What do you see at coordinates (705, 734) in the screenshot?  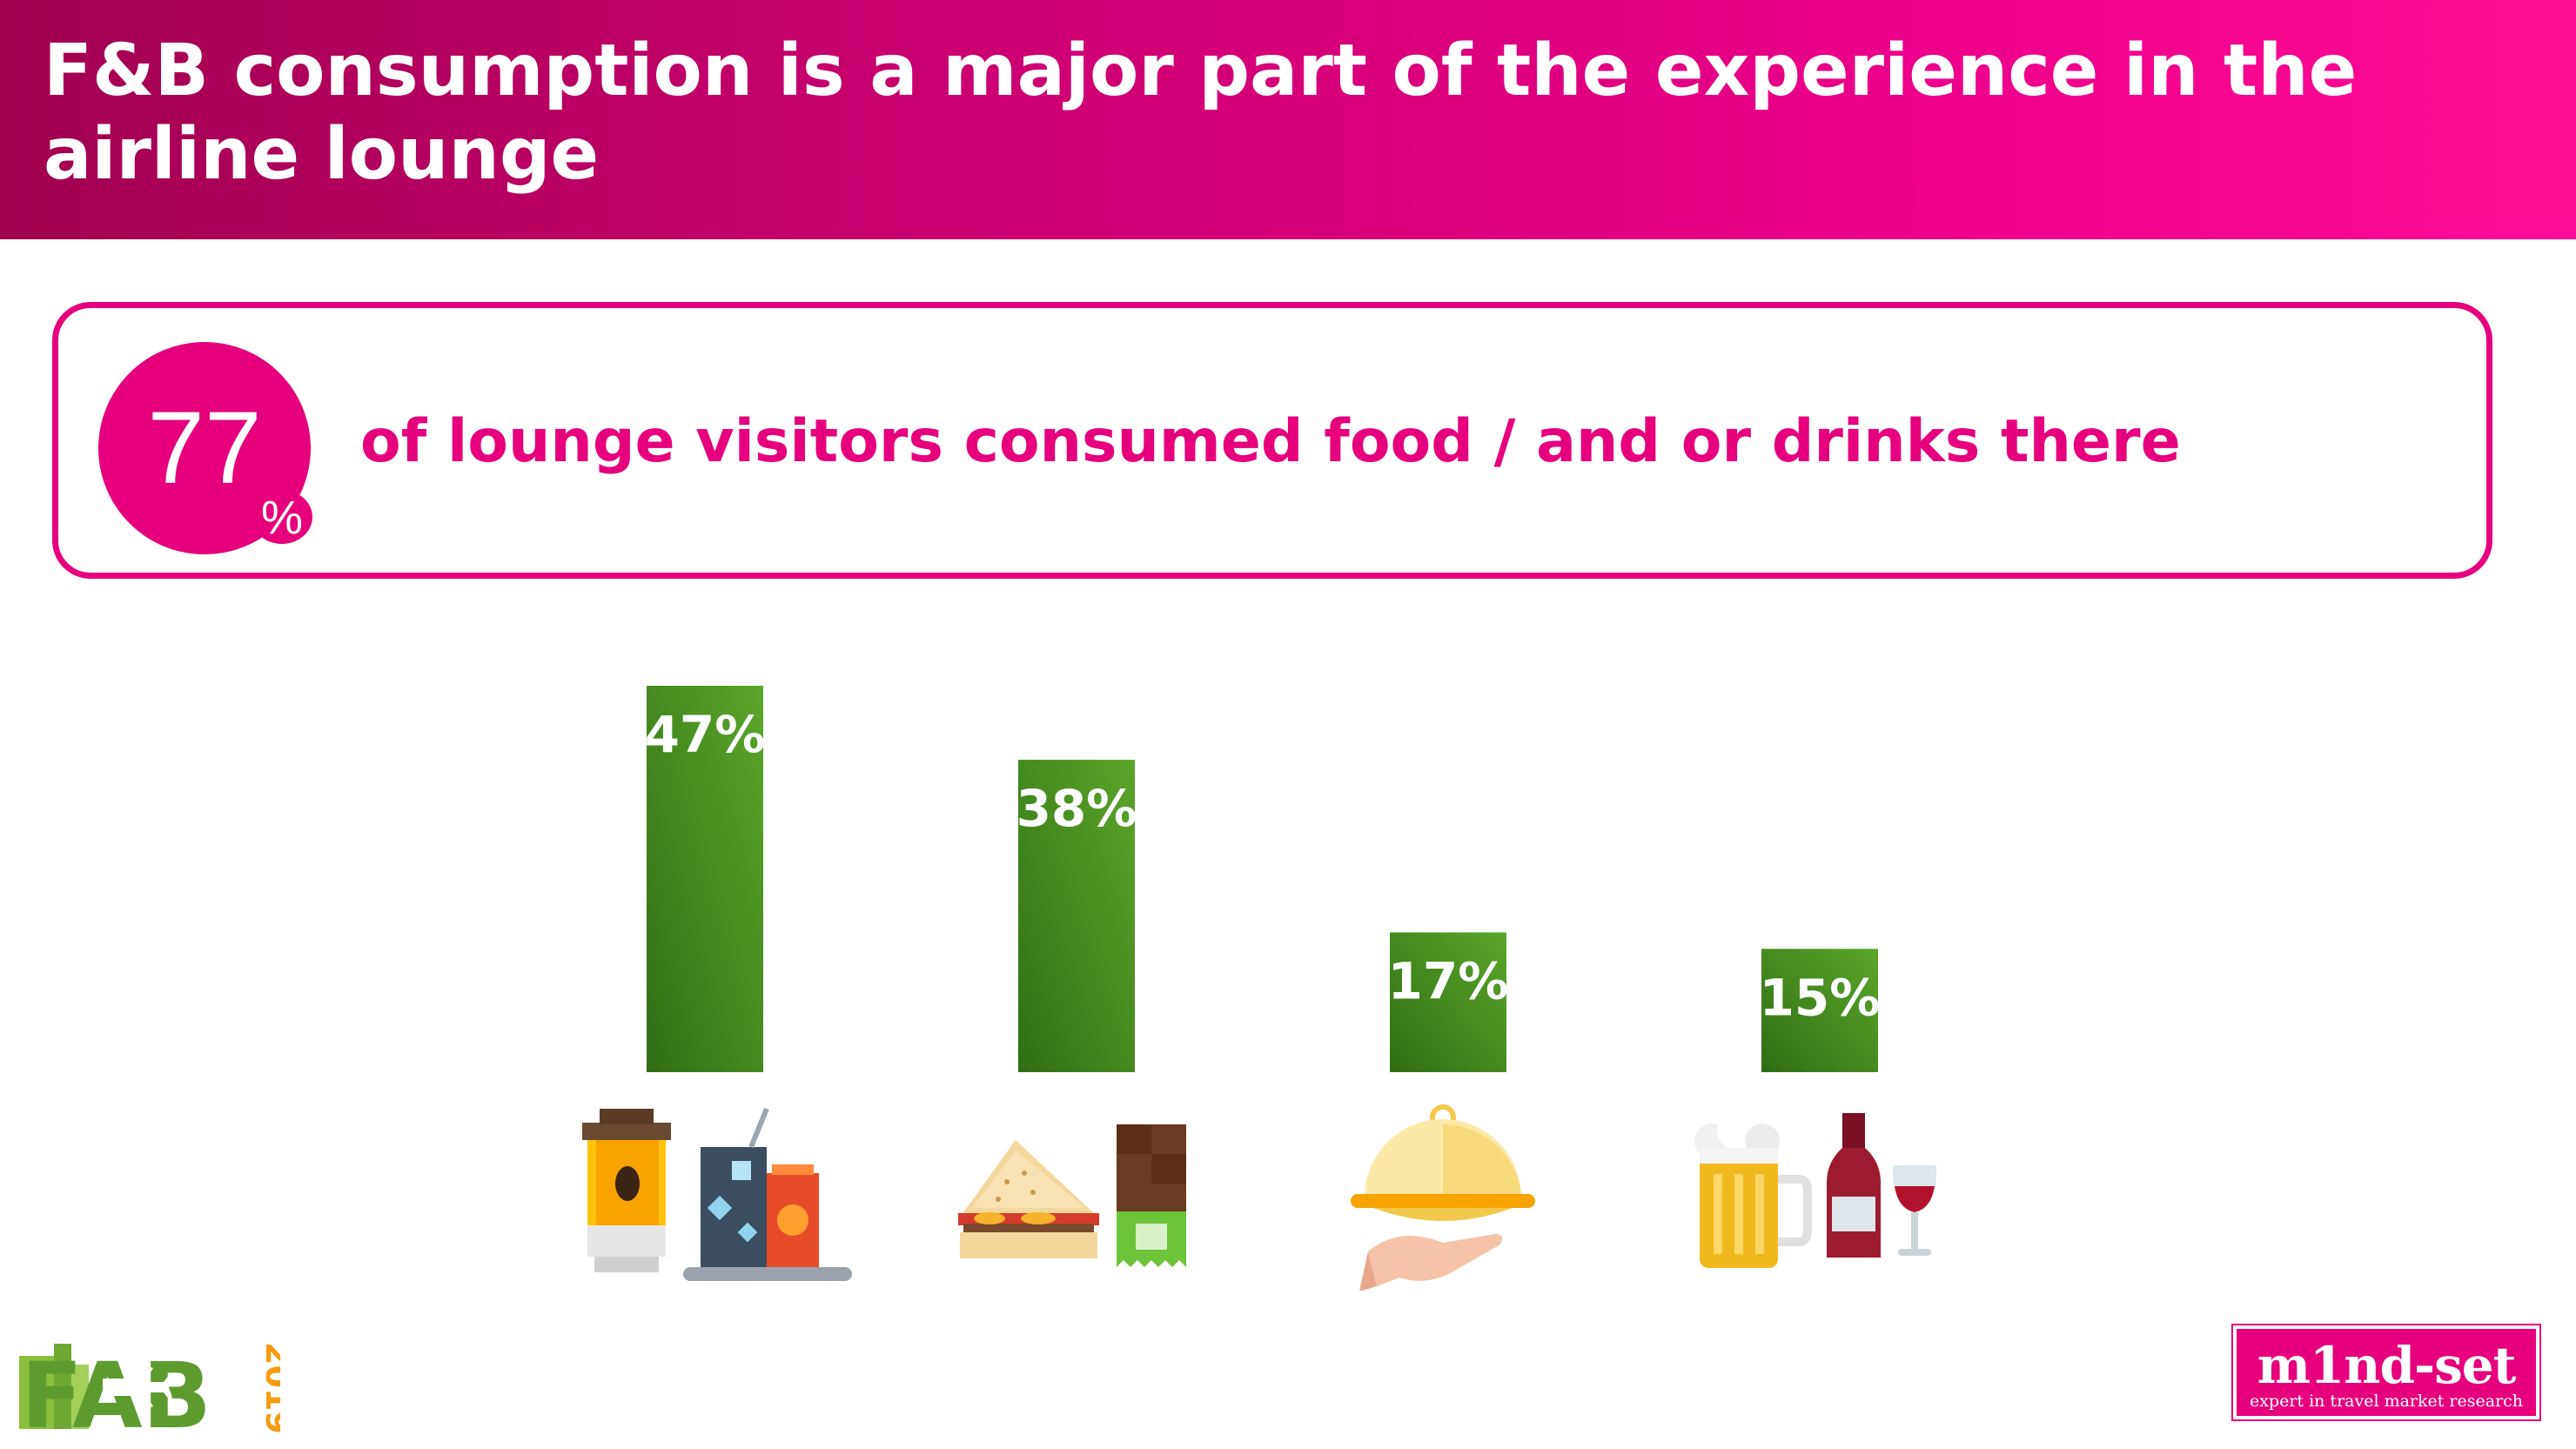 I see `bar-label-1: 47%` at bounding box center [705, 734].